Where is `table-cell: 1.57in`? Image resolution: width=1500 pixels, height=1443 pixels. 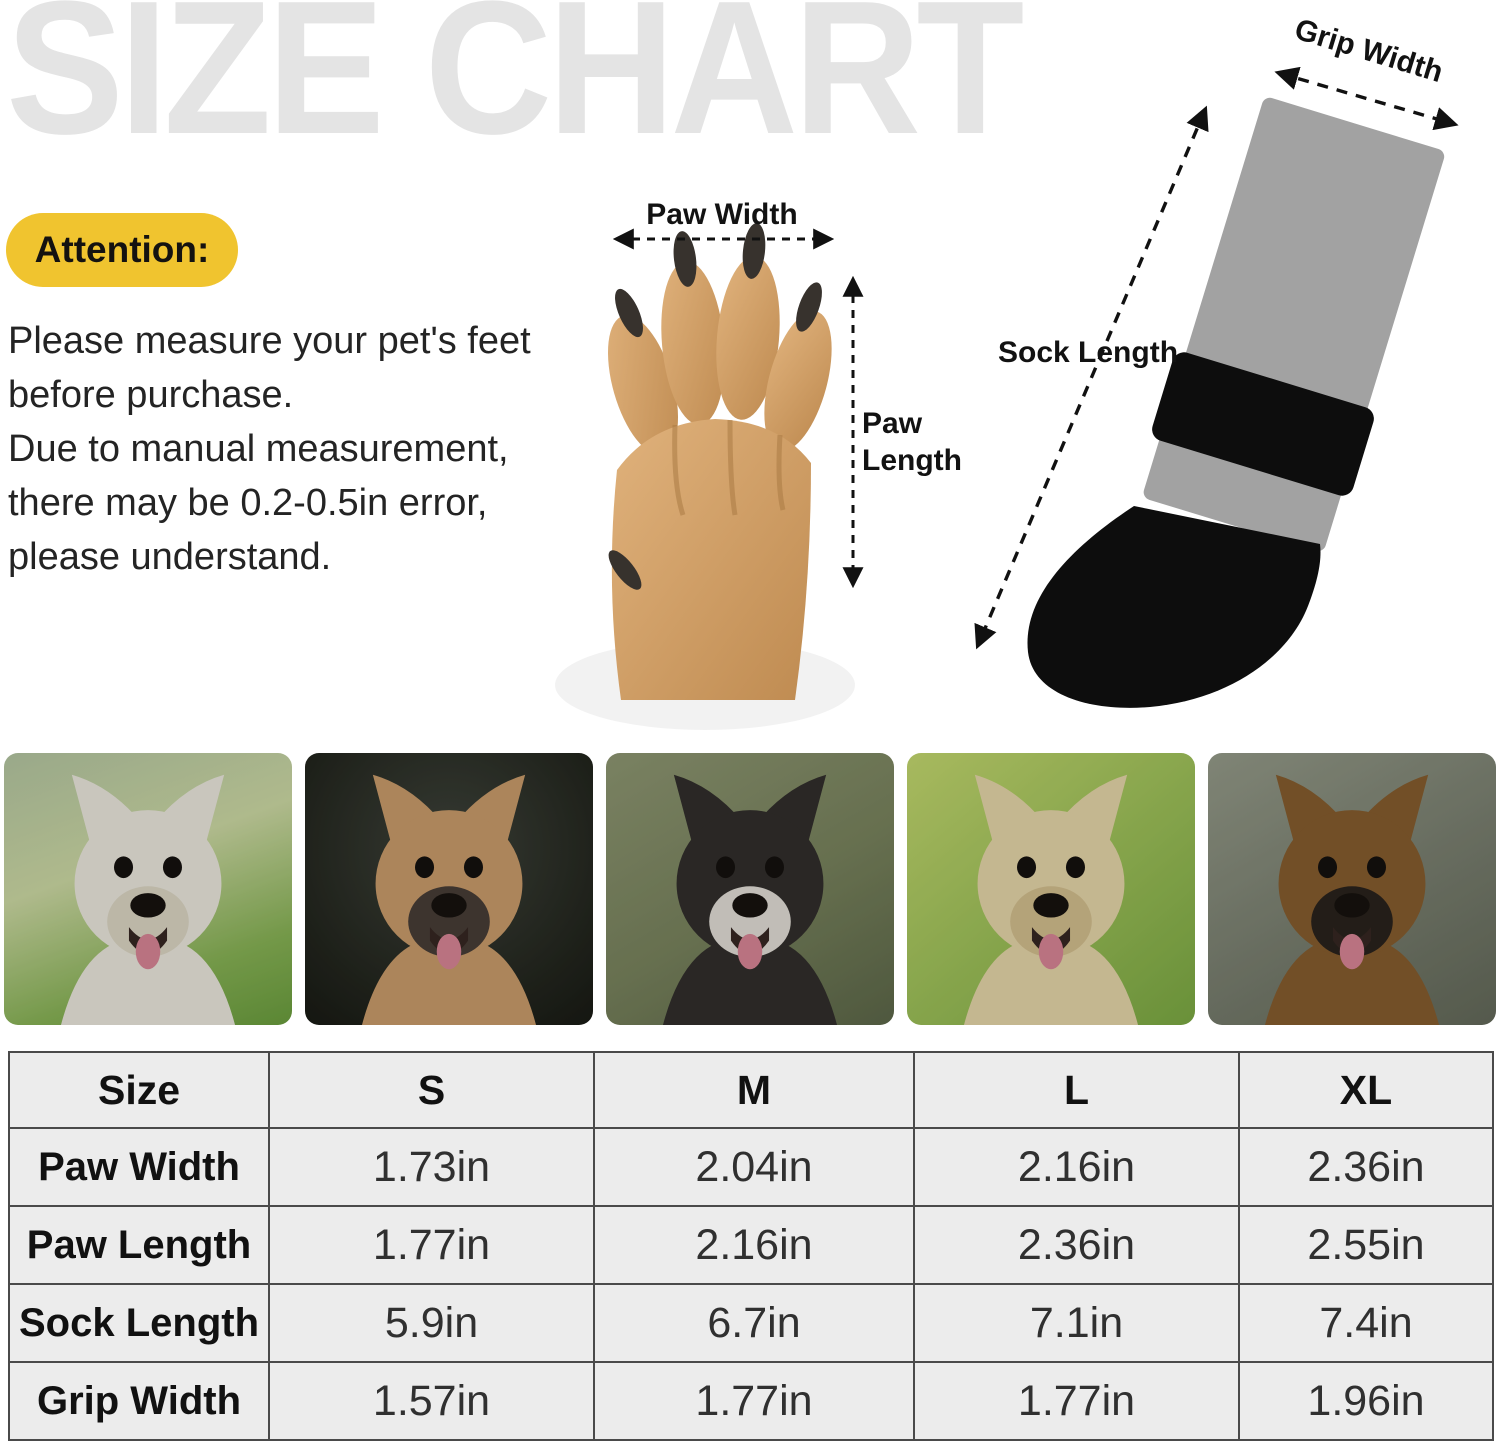 table-cell: 1.57in is located at coordinates (431, 1401).